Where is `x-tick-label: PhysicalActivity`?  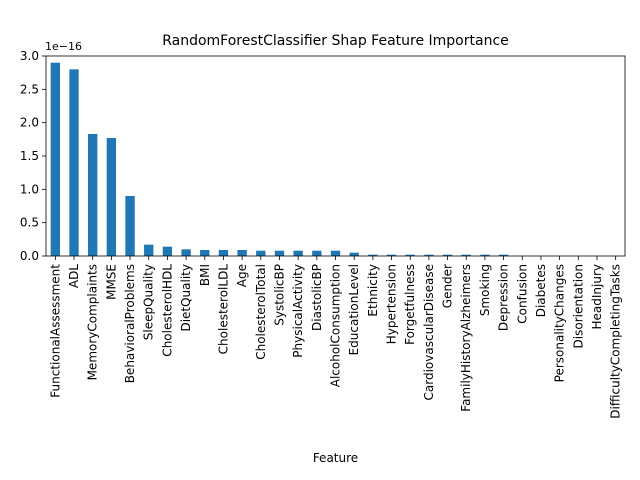
x-tick-label: PhysicalActivity is located at coordinates (298, 311).